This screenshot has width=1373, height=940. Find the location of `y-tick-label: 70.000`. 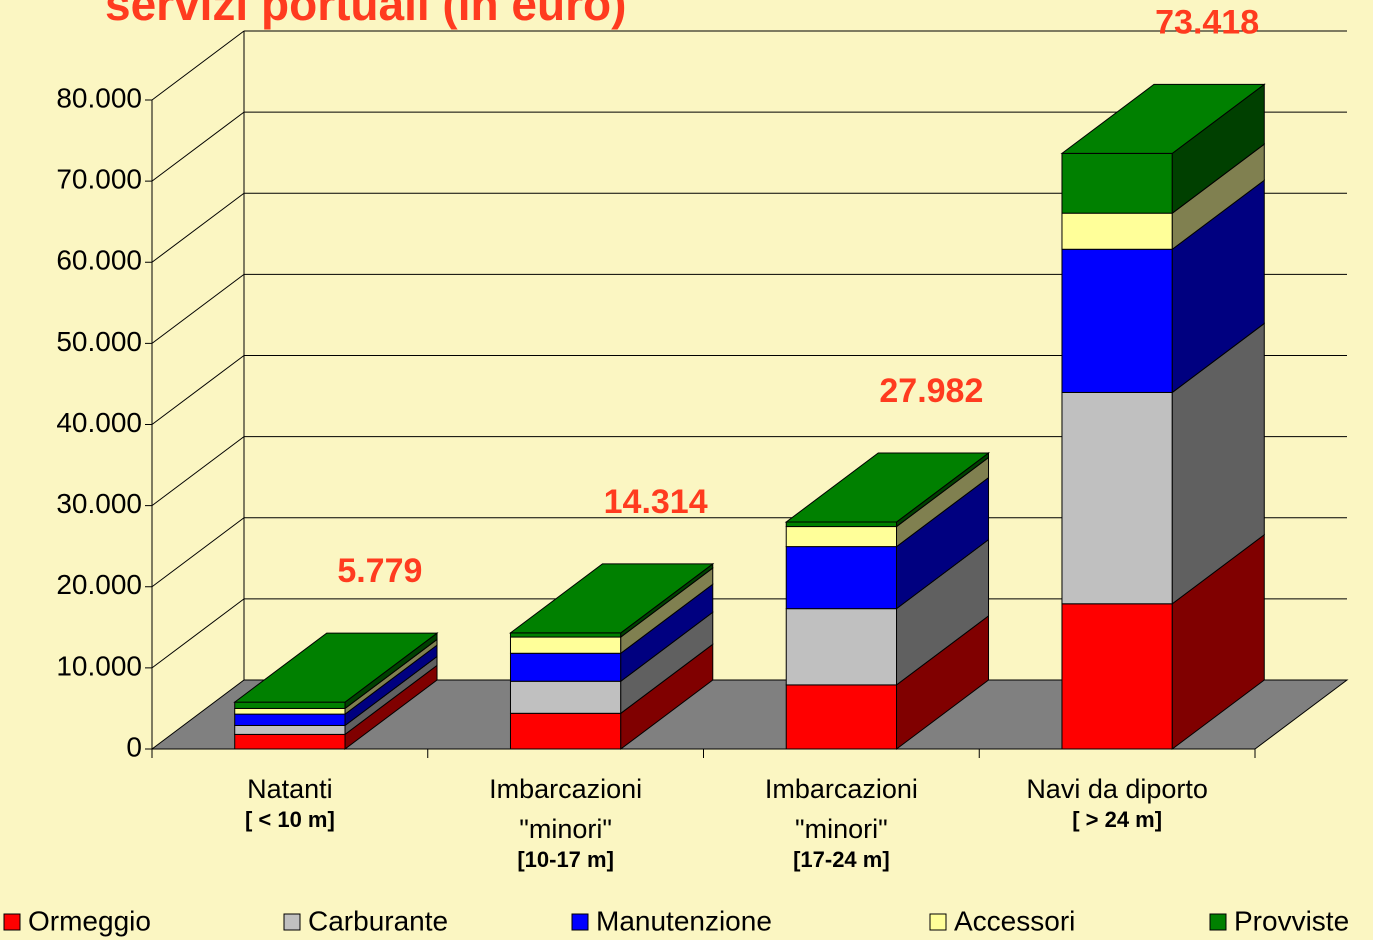

y-tick-label: 70.000 is located at coordinates (99, 179).